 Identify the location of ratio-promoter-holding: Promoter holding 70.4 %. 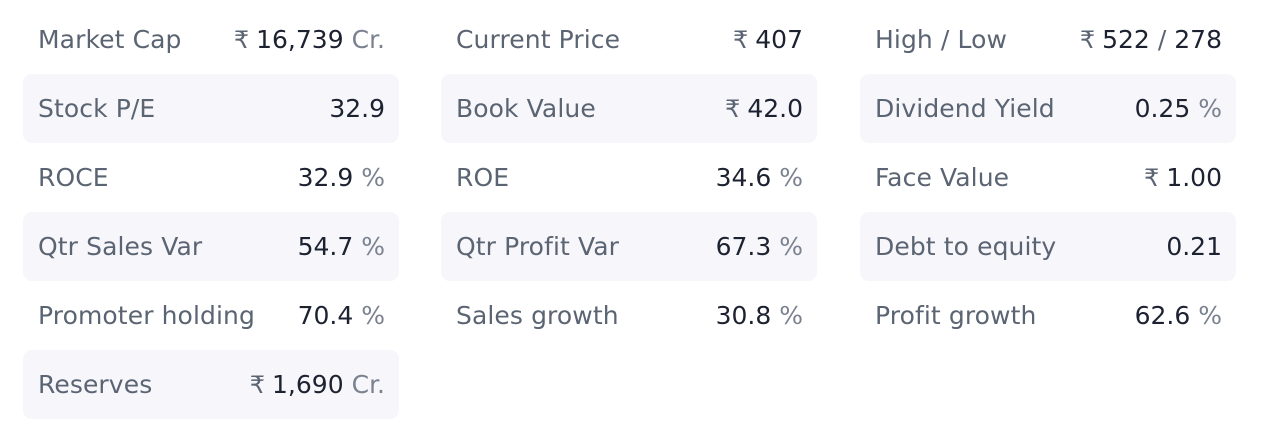
(211, 315).